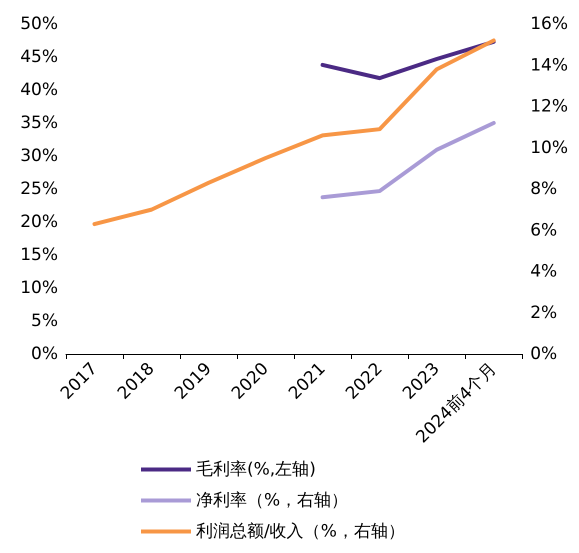  Describe the element at coordinates (44, 354) in the screenshot. I see `y-tick-label: 0%` at that location.